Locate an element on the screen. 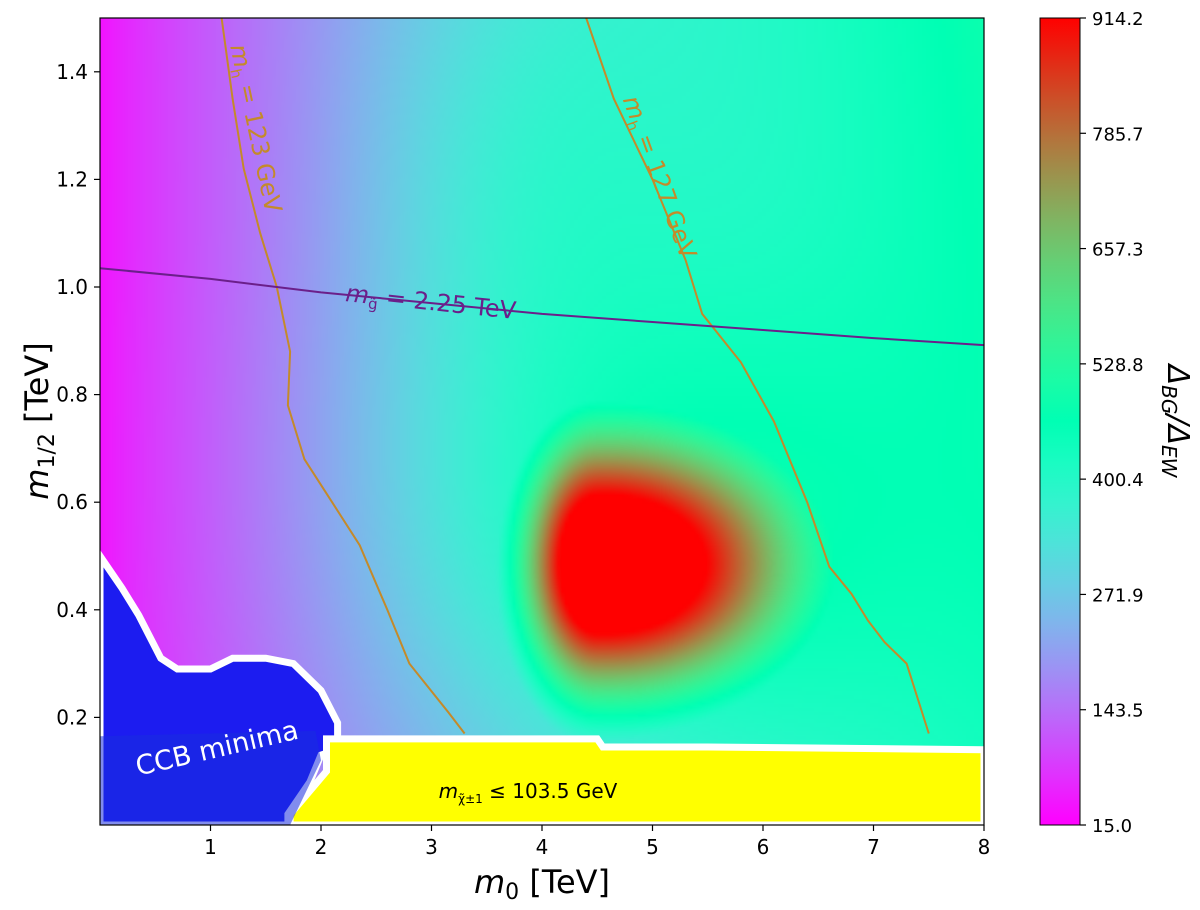 The width and height of the screenshot is (1200, 910). chargino-limit-label: mχ̃±1 ≤ 103.5 GeV is located at coordinates (528, 792).